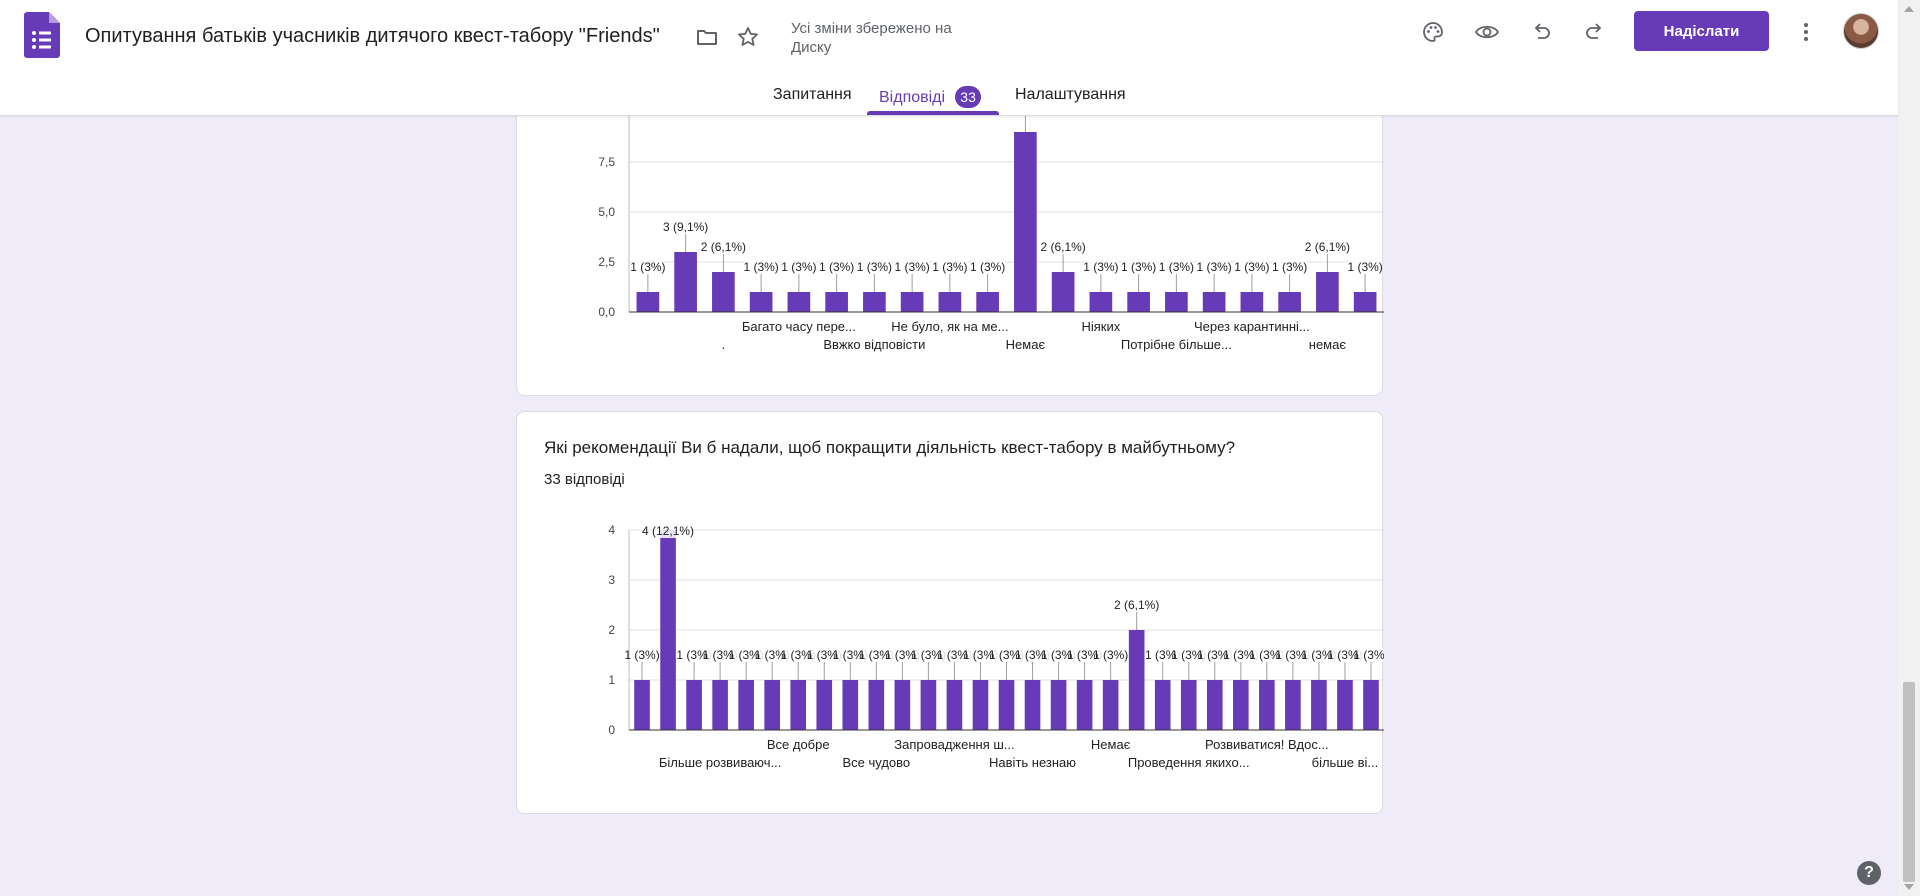 The width and height of the screenshot is (1920, 896). Describe the element at coordinates (668, 531) in the screenshot. I see `data-label: 4 (12,1%)` at that location.